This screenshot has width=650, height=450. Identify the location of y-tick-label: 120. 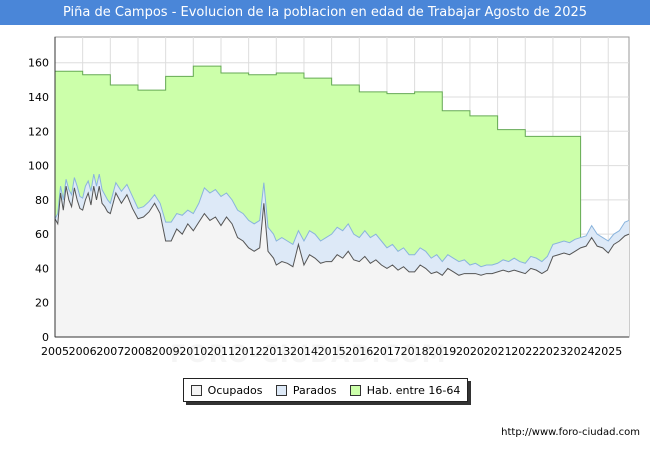
(38, 131).